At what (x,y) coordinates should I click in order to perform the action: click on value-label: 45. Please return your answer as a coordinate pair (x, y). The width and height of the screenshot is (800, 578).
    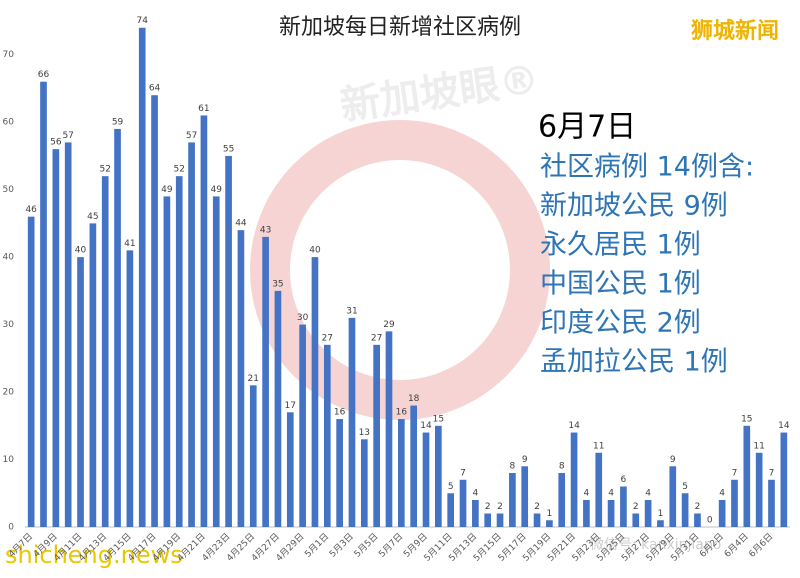
    Looking at the image, I should click on (92, 217).